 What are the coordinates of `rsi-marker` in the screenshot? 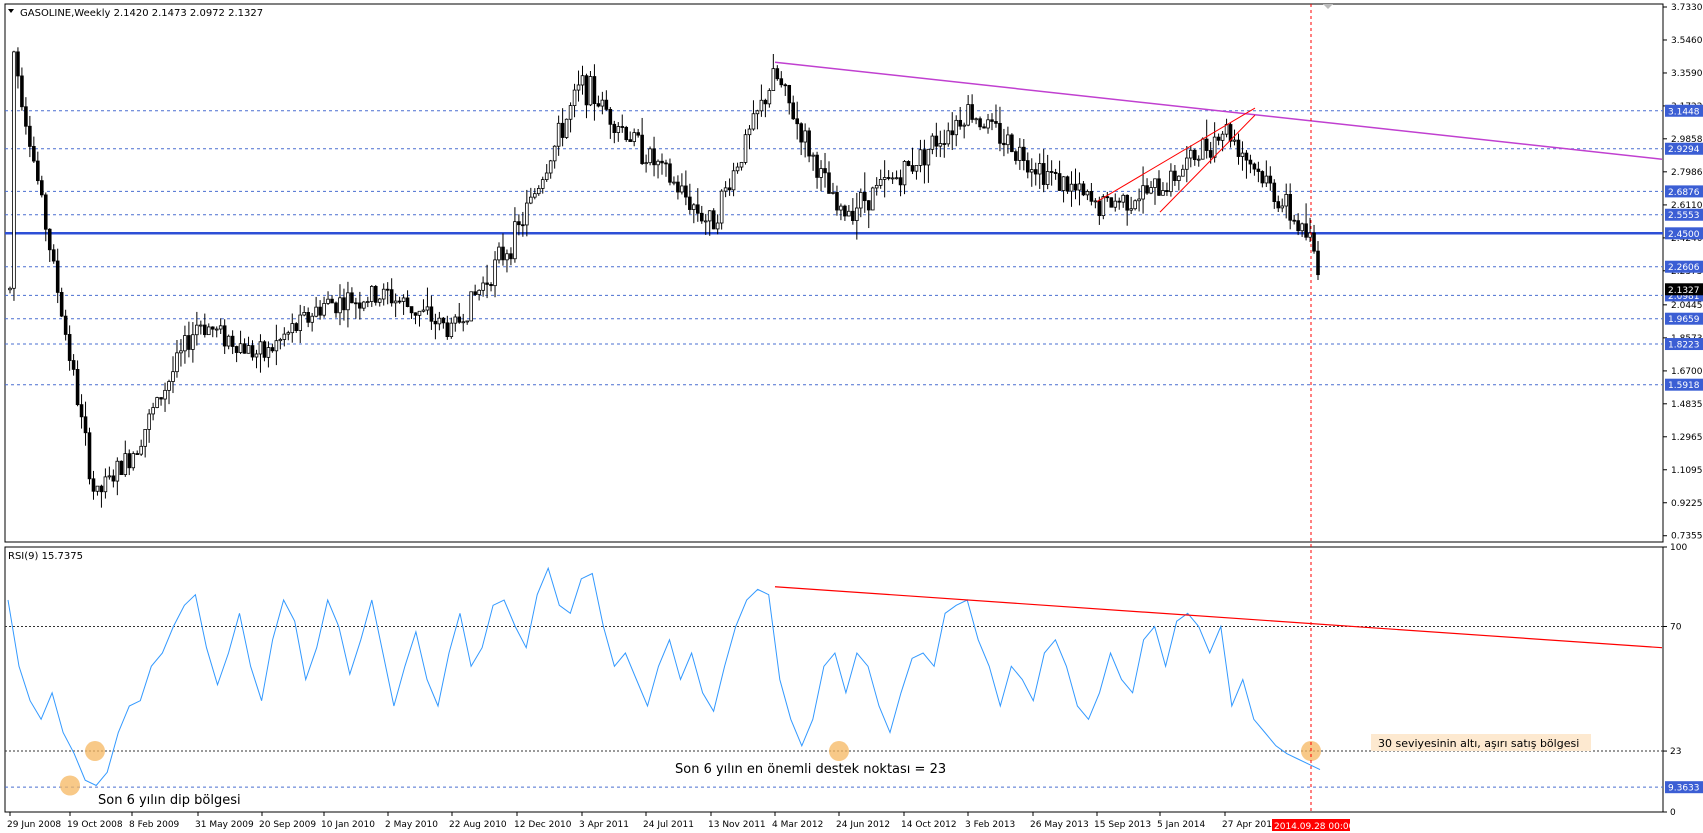 It's located at (95, 751).